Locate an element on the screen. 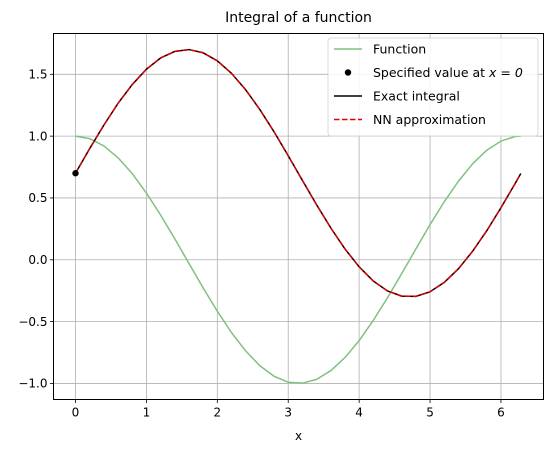  x-axis-label: x is located at coordinates (298, 436).